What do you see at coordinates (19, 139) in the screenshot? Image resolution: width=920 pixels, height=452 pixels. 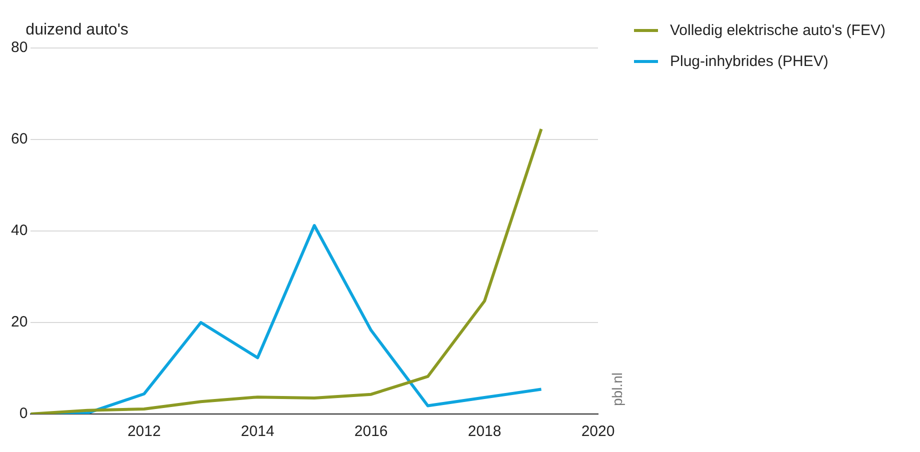 I see `y-tick-label: 60` at bounding box center [19, 139].